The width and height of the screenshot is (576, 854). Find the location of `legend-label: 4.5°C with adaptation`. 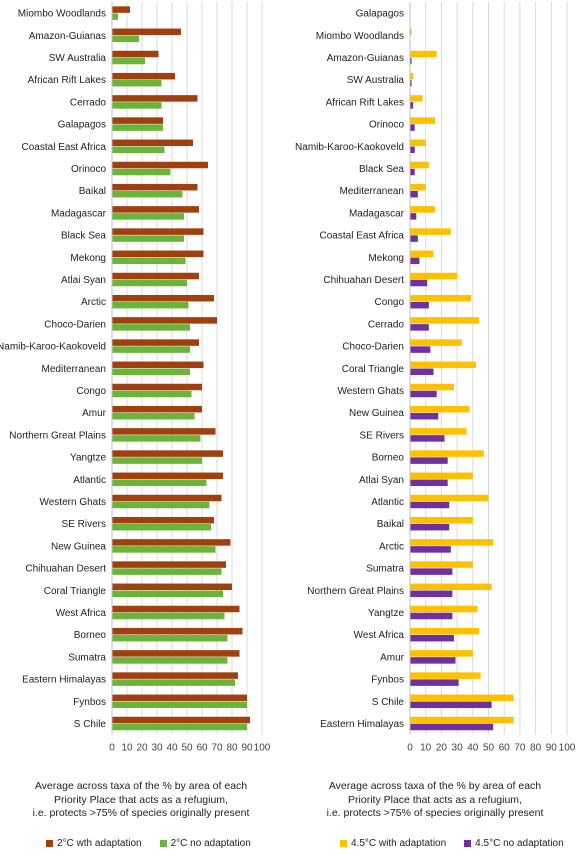

legend-label: 4.5°C with adaptation is located at coordinates (399, 843).